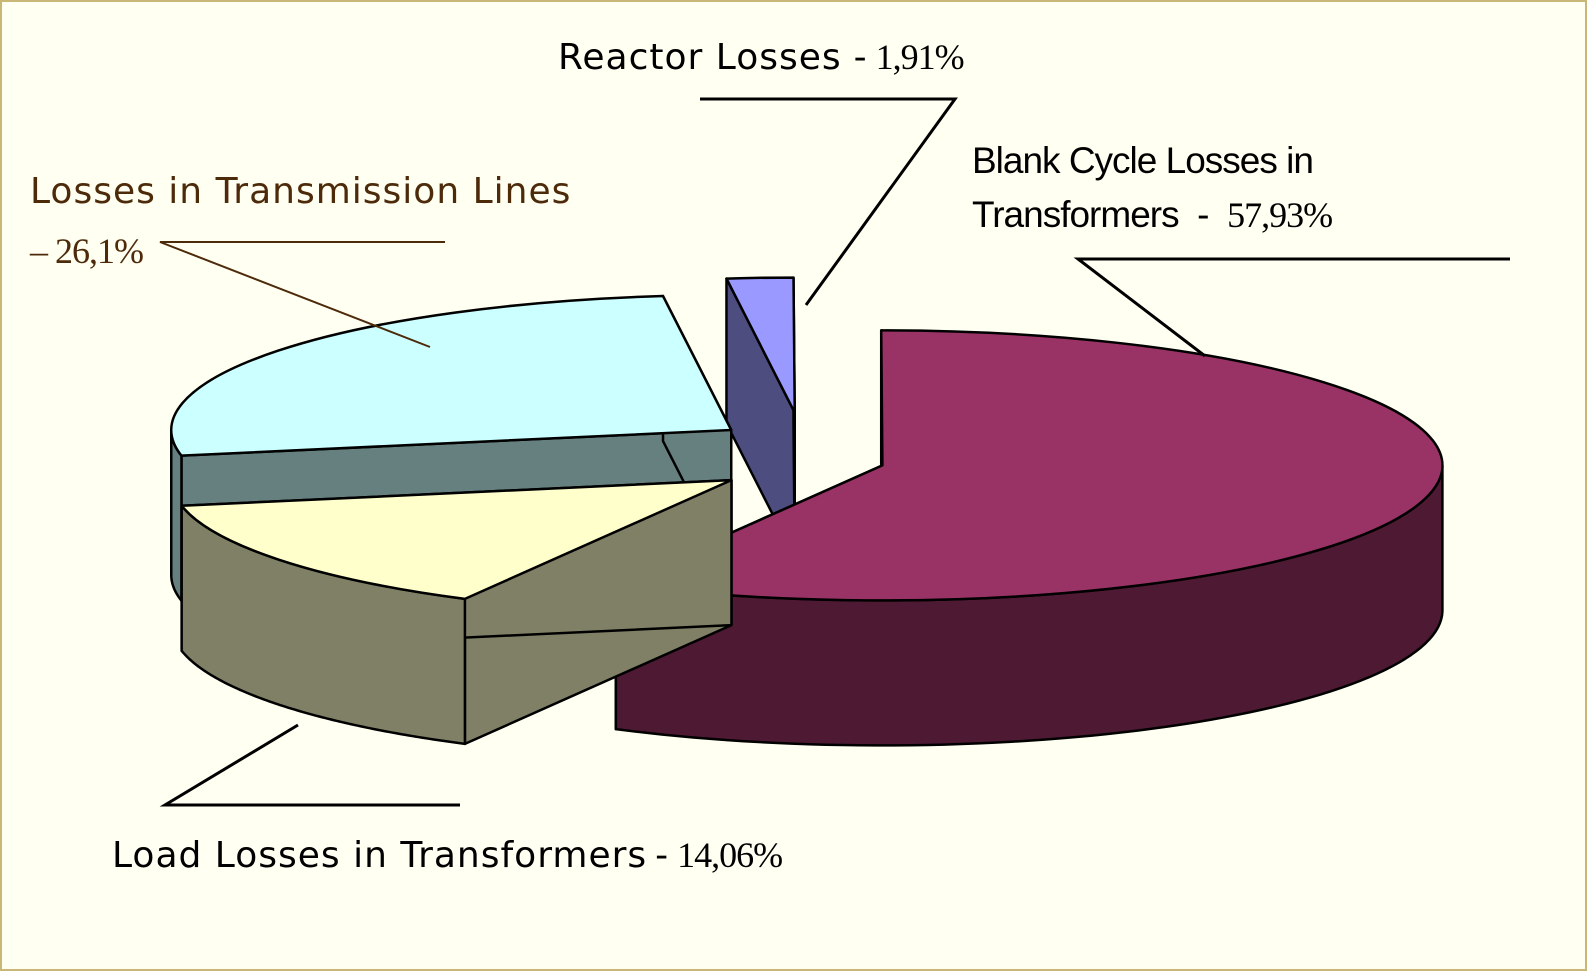 This screenshot has height=971, width=1587. Describe the element at coordinates (301, 191) in the screenshot. I see `category-label: Losses in Transmission Lines` at that location.